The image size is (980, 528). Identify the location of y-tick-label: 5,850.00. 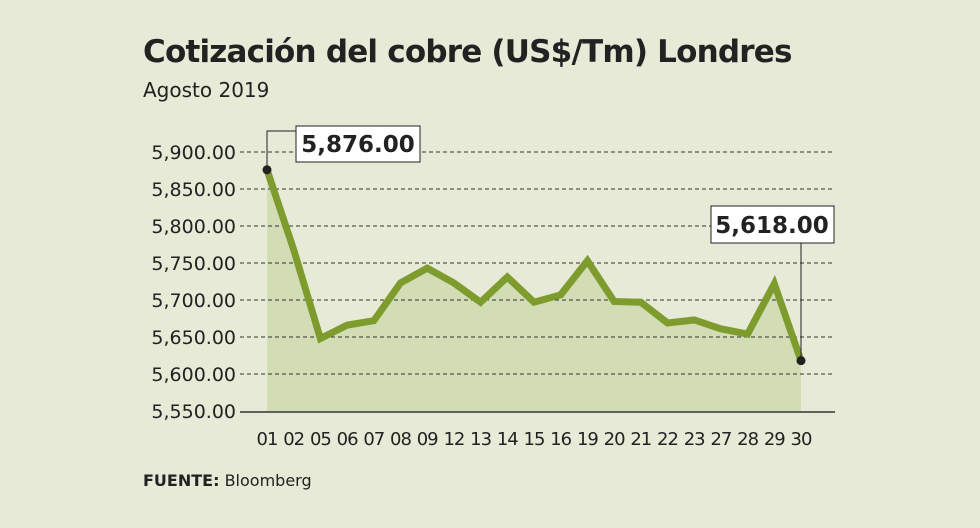
(193, 190).